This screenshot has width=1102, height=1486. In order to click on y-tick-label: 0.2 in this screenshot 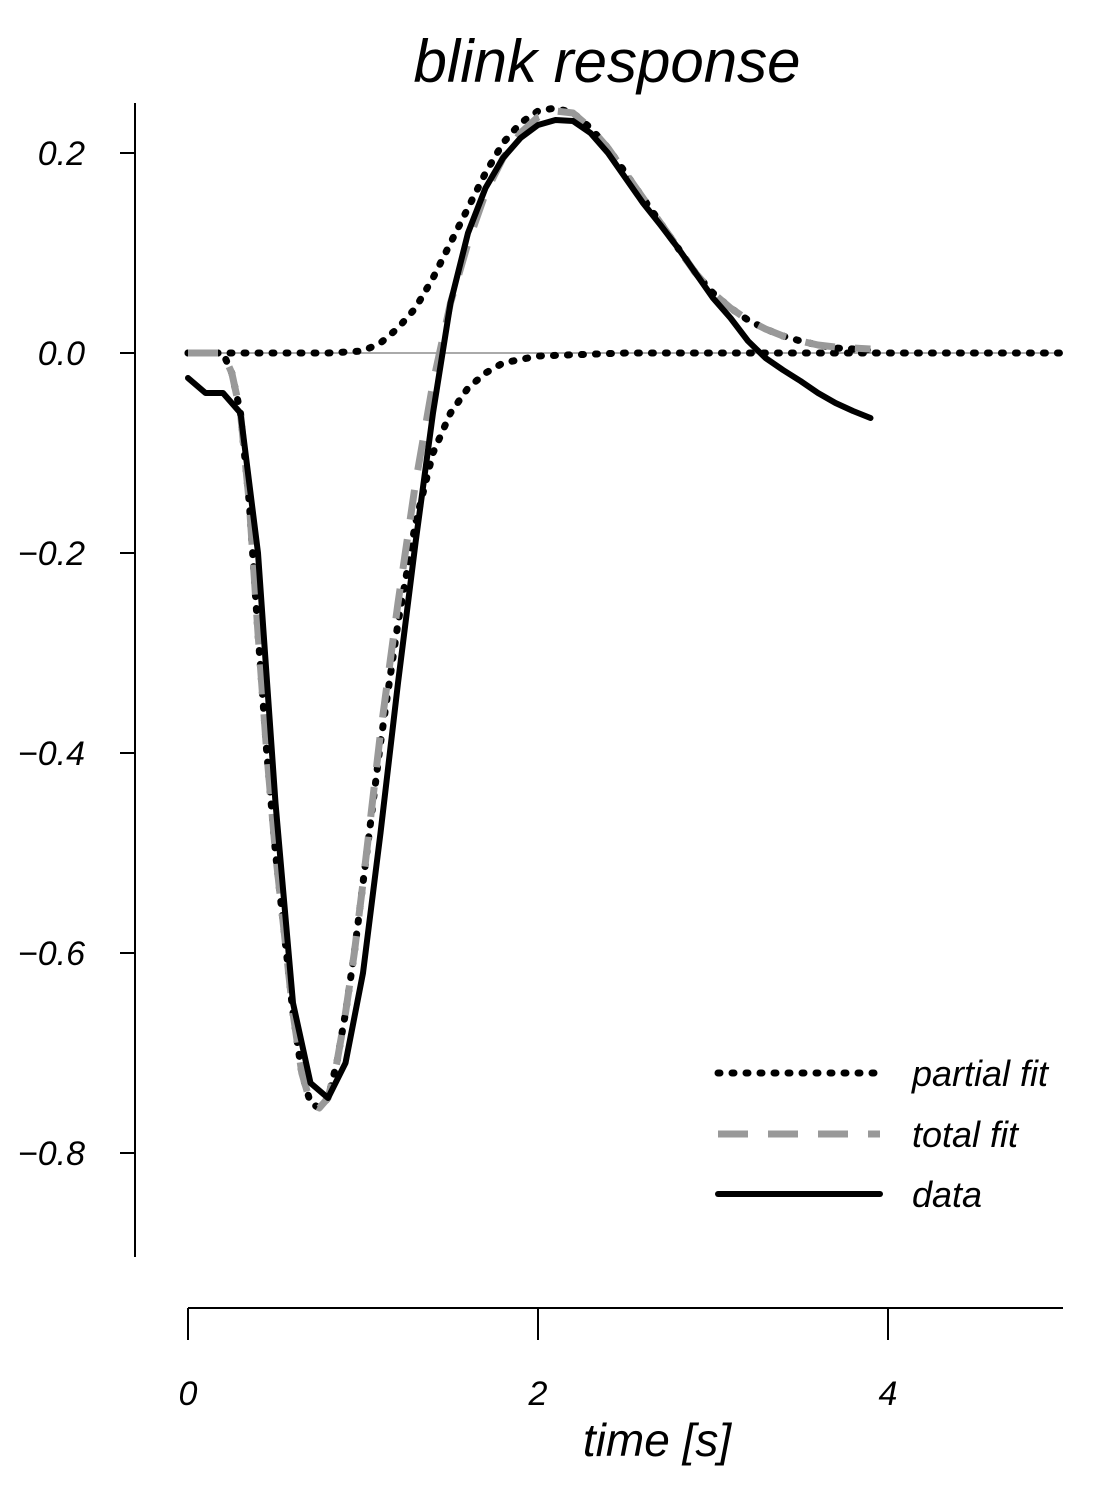, I will do `click(61, 154)`.